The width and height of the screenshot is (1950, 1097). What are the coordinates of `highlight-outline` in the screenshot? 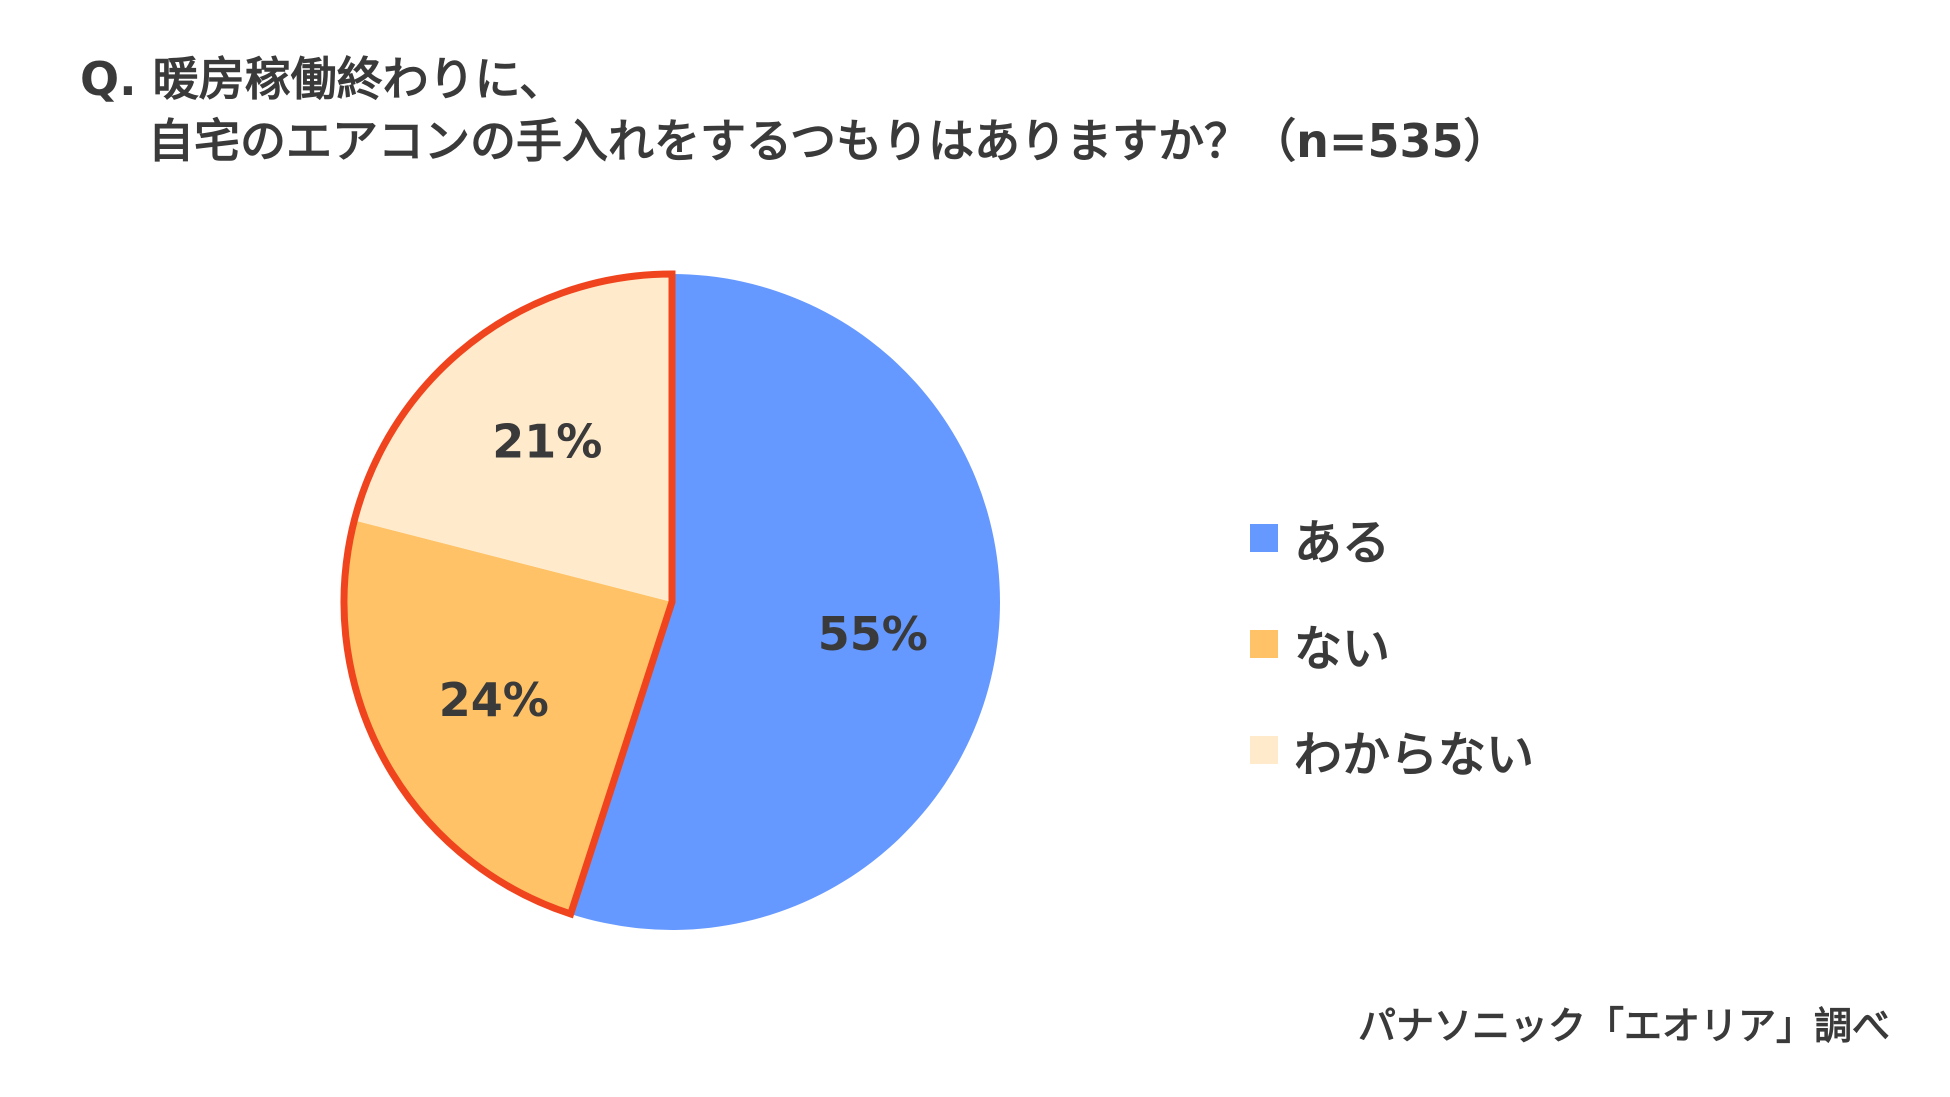 It's located at (508, 594).